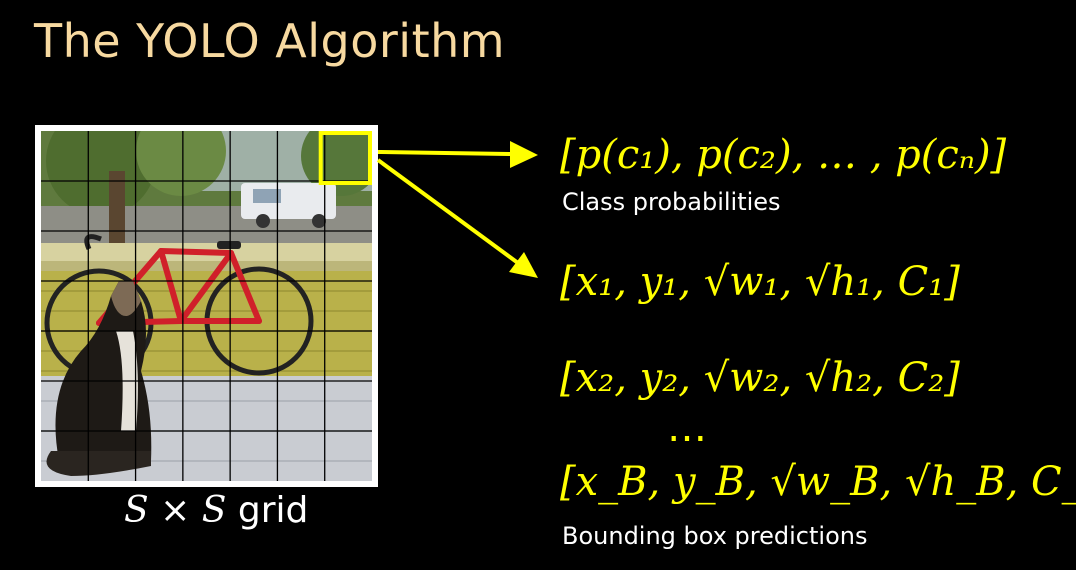 Image resolution: width=1076 pixels, height=570 pixels. Describe the element at coordinates (448, 211) in the screenshot. I see `arrow-to-bounding-boxes` at that location.